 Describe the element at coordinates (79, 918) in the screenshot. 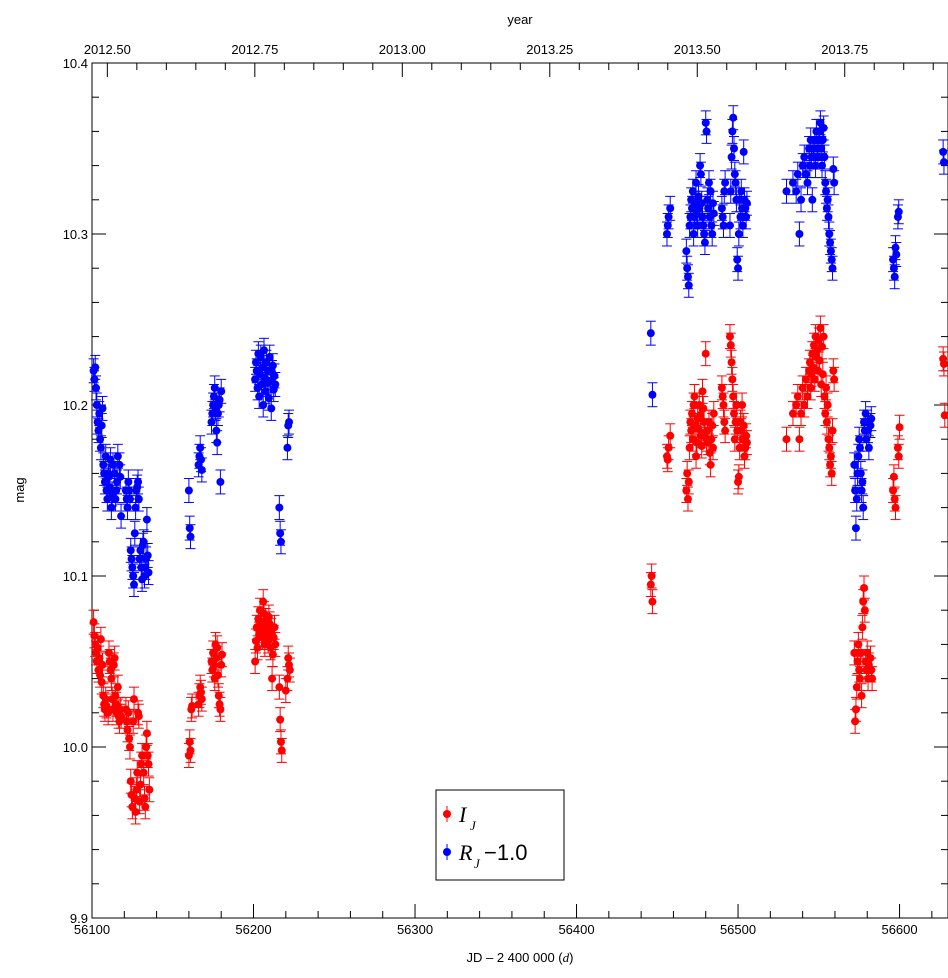

I see `y-tick-label: 9.9` at that location.